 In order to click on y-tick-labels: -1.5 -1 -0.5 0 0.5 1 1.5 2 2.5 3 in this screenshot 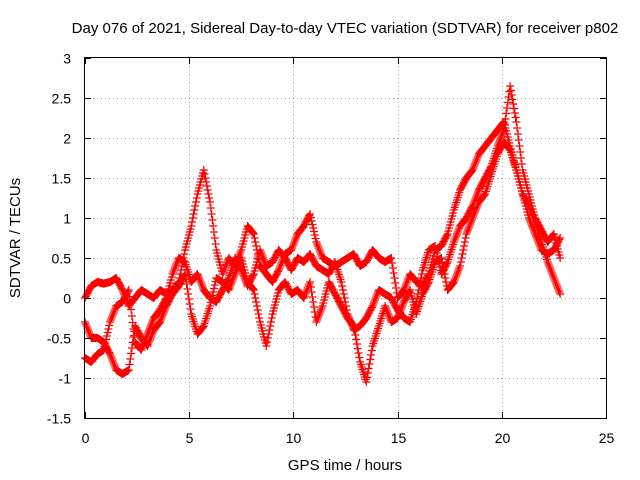, I will do `click(59, 239)`.